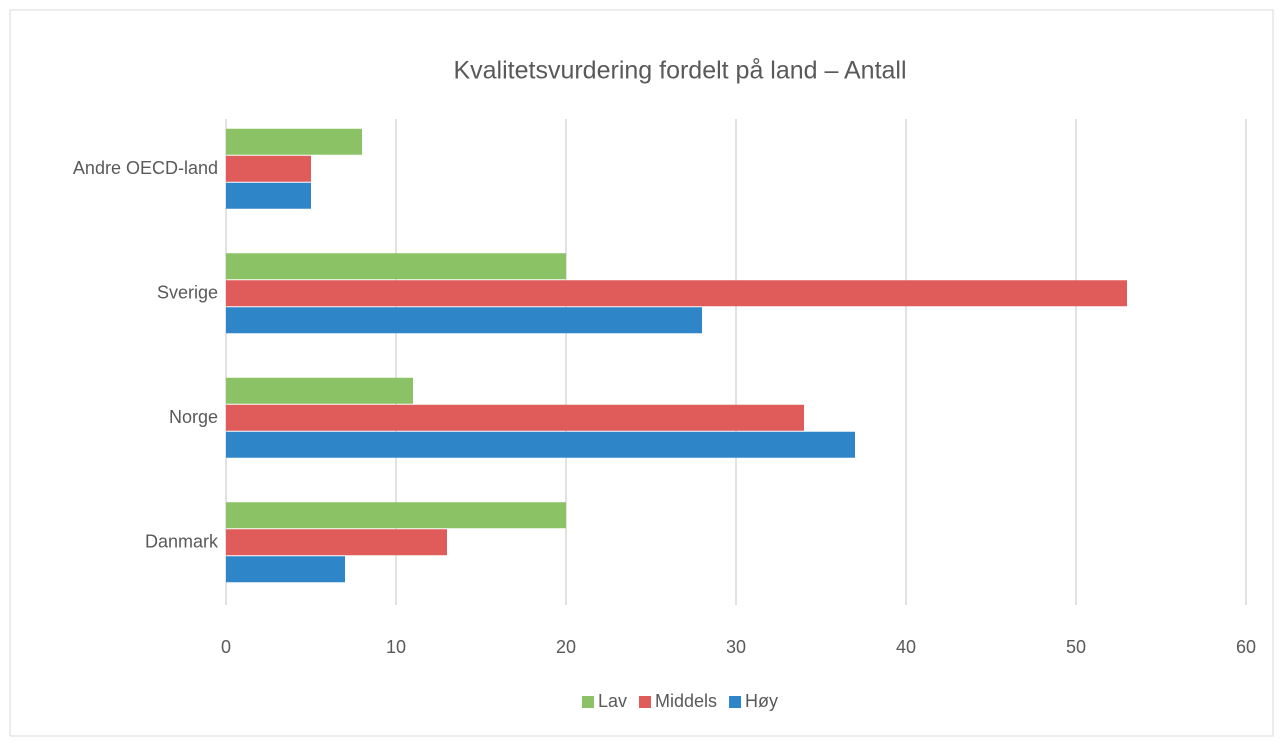 Image resolution: width=1284 pixels, height=752 pixels. Describe the element at coordinates (566, 647) in the screenshot. I see `x-tick-label: 20` at that location.